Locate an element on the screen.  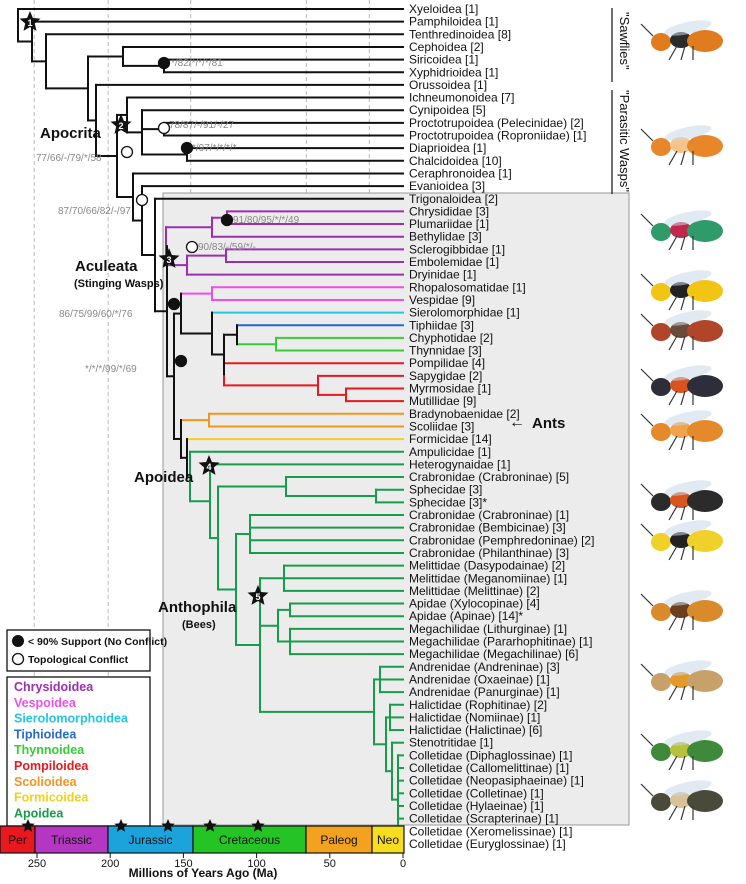
spider-wasp-photo is located at coordinates (681, 385).